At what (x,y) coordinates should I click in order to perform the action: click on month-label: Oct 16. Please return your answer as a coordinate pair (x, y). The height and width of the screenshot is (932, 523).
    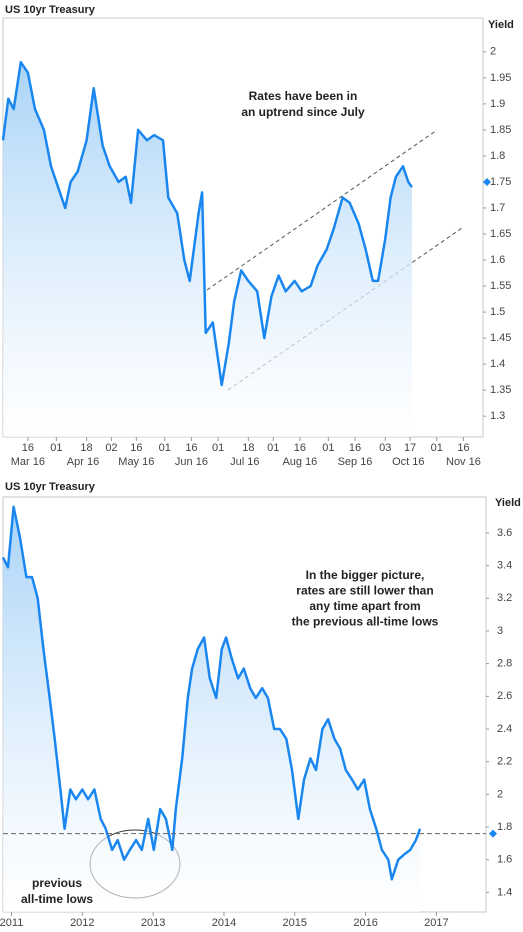
    Looking at the image, I should click on (408, 462).